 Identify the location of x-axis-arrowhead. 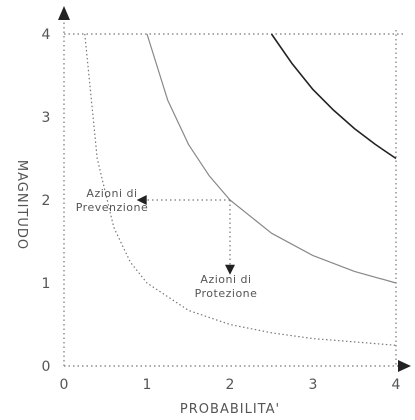
(404, 366).